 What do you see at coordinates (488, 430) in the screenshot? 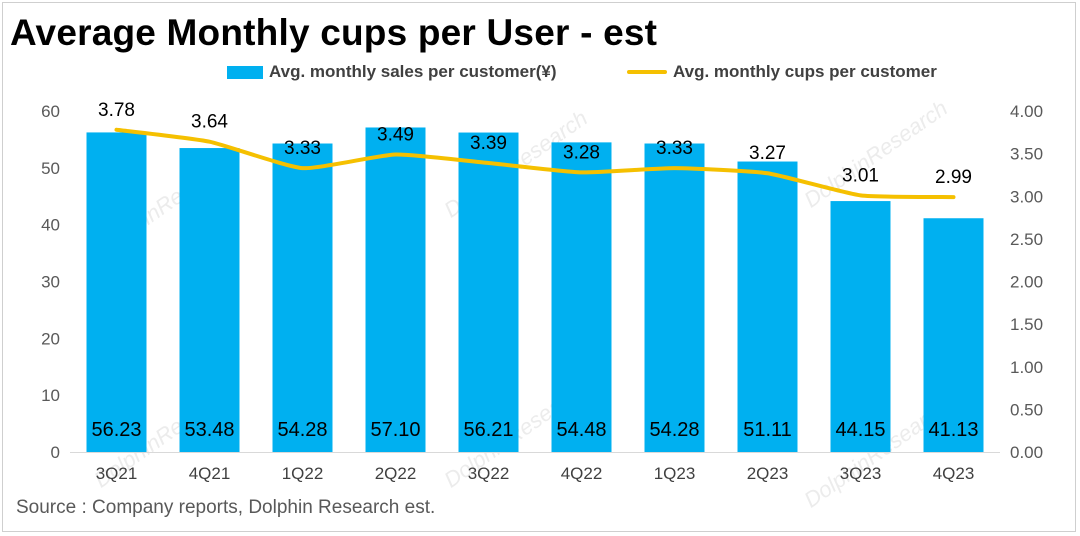
I see `bar-value-label: 56.21` at bounding box center [488, 430].